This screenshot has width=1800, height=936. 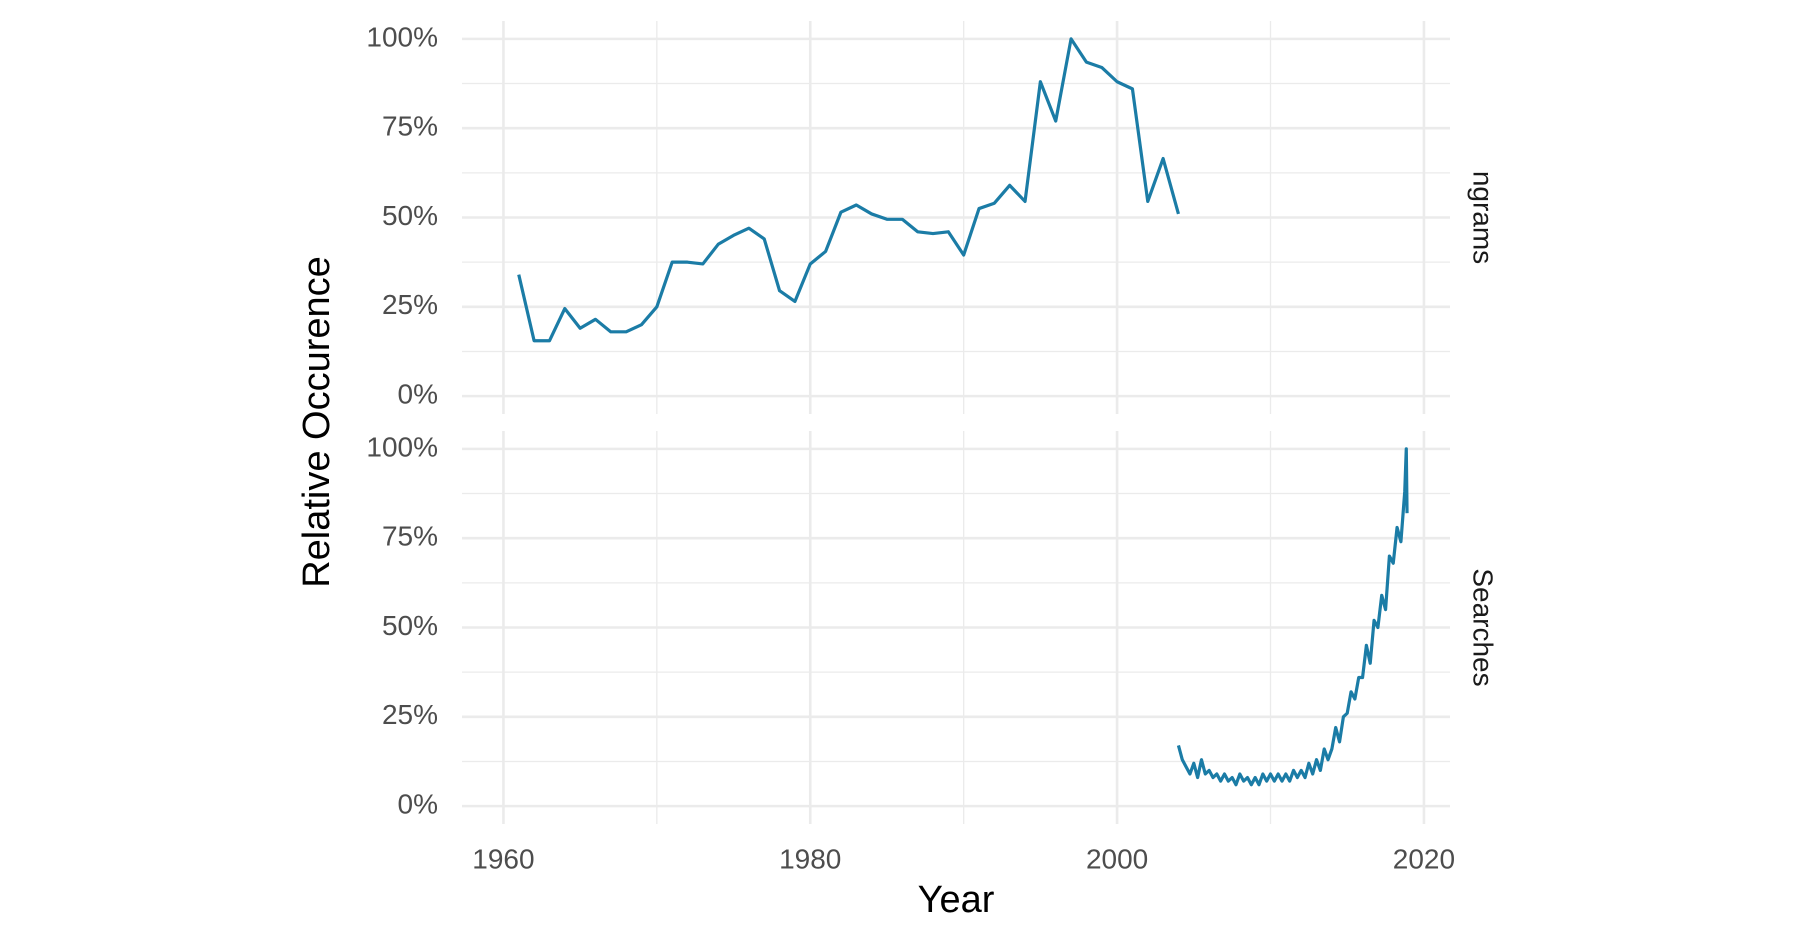 I want to click on facet-label: Searches, so click(x=1483, y=627).